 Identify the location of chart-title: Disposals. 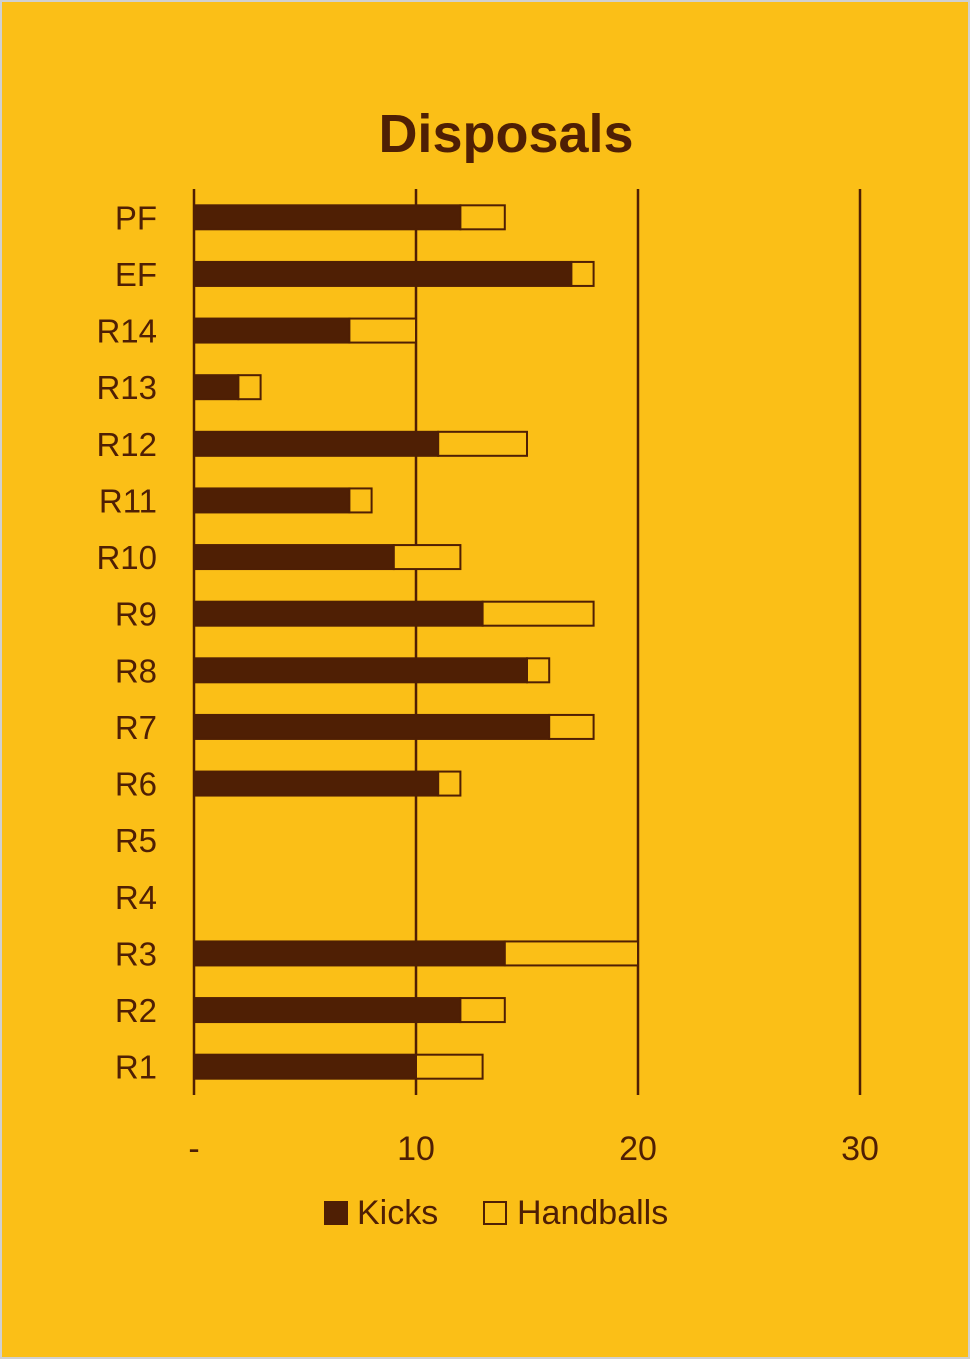
(505, 134).